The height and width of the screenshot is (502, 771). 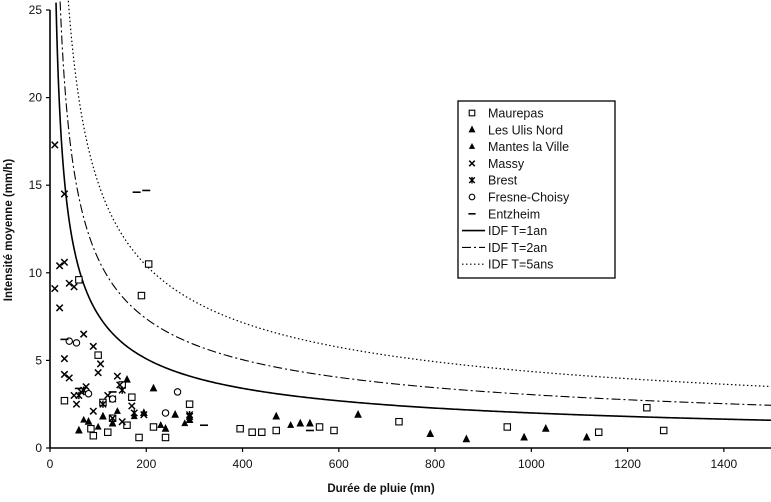 What do you see at coordinates (9, 230) in the screenshot?
I see `y-axis-title: Intensité moyenne (mm/h)` at bounding box center [9, 230].